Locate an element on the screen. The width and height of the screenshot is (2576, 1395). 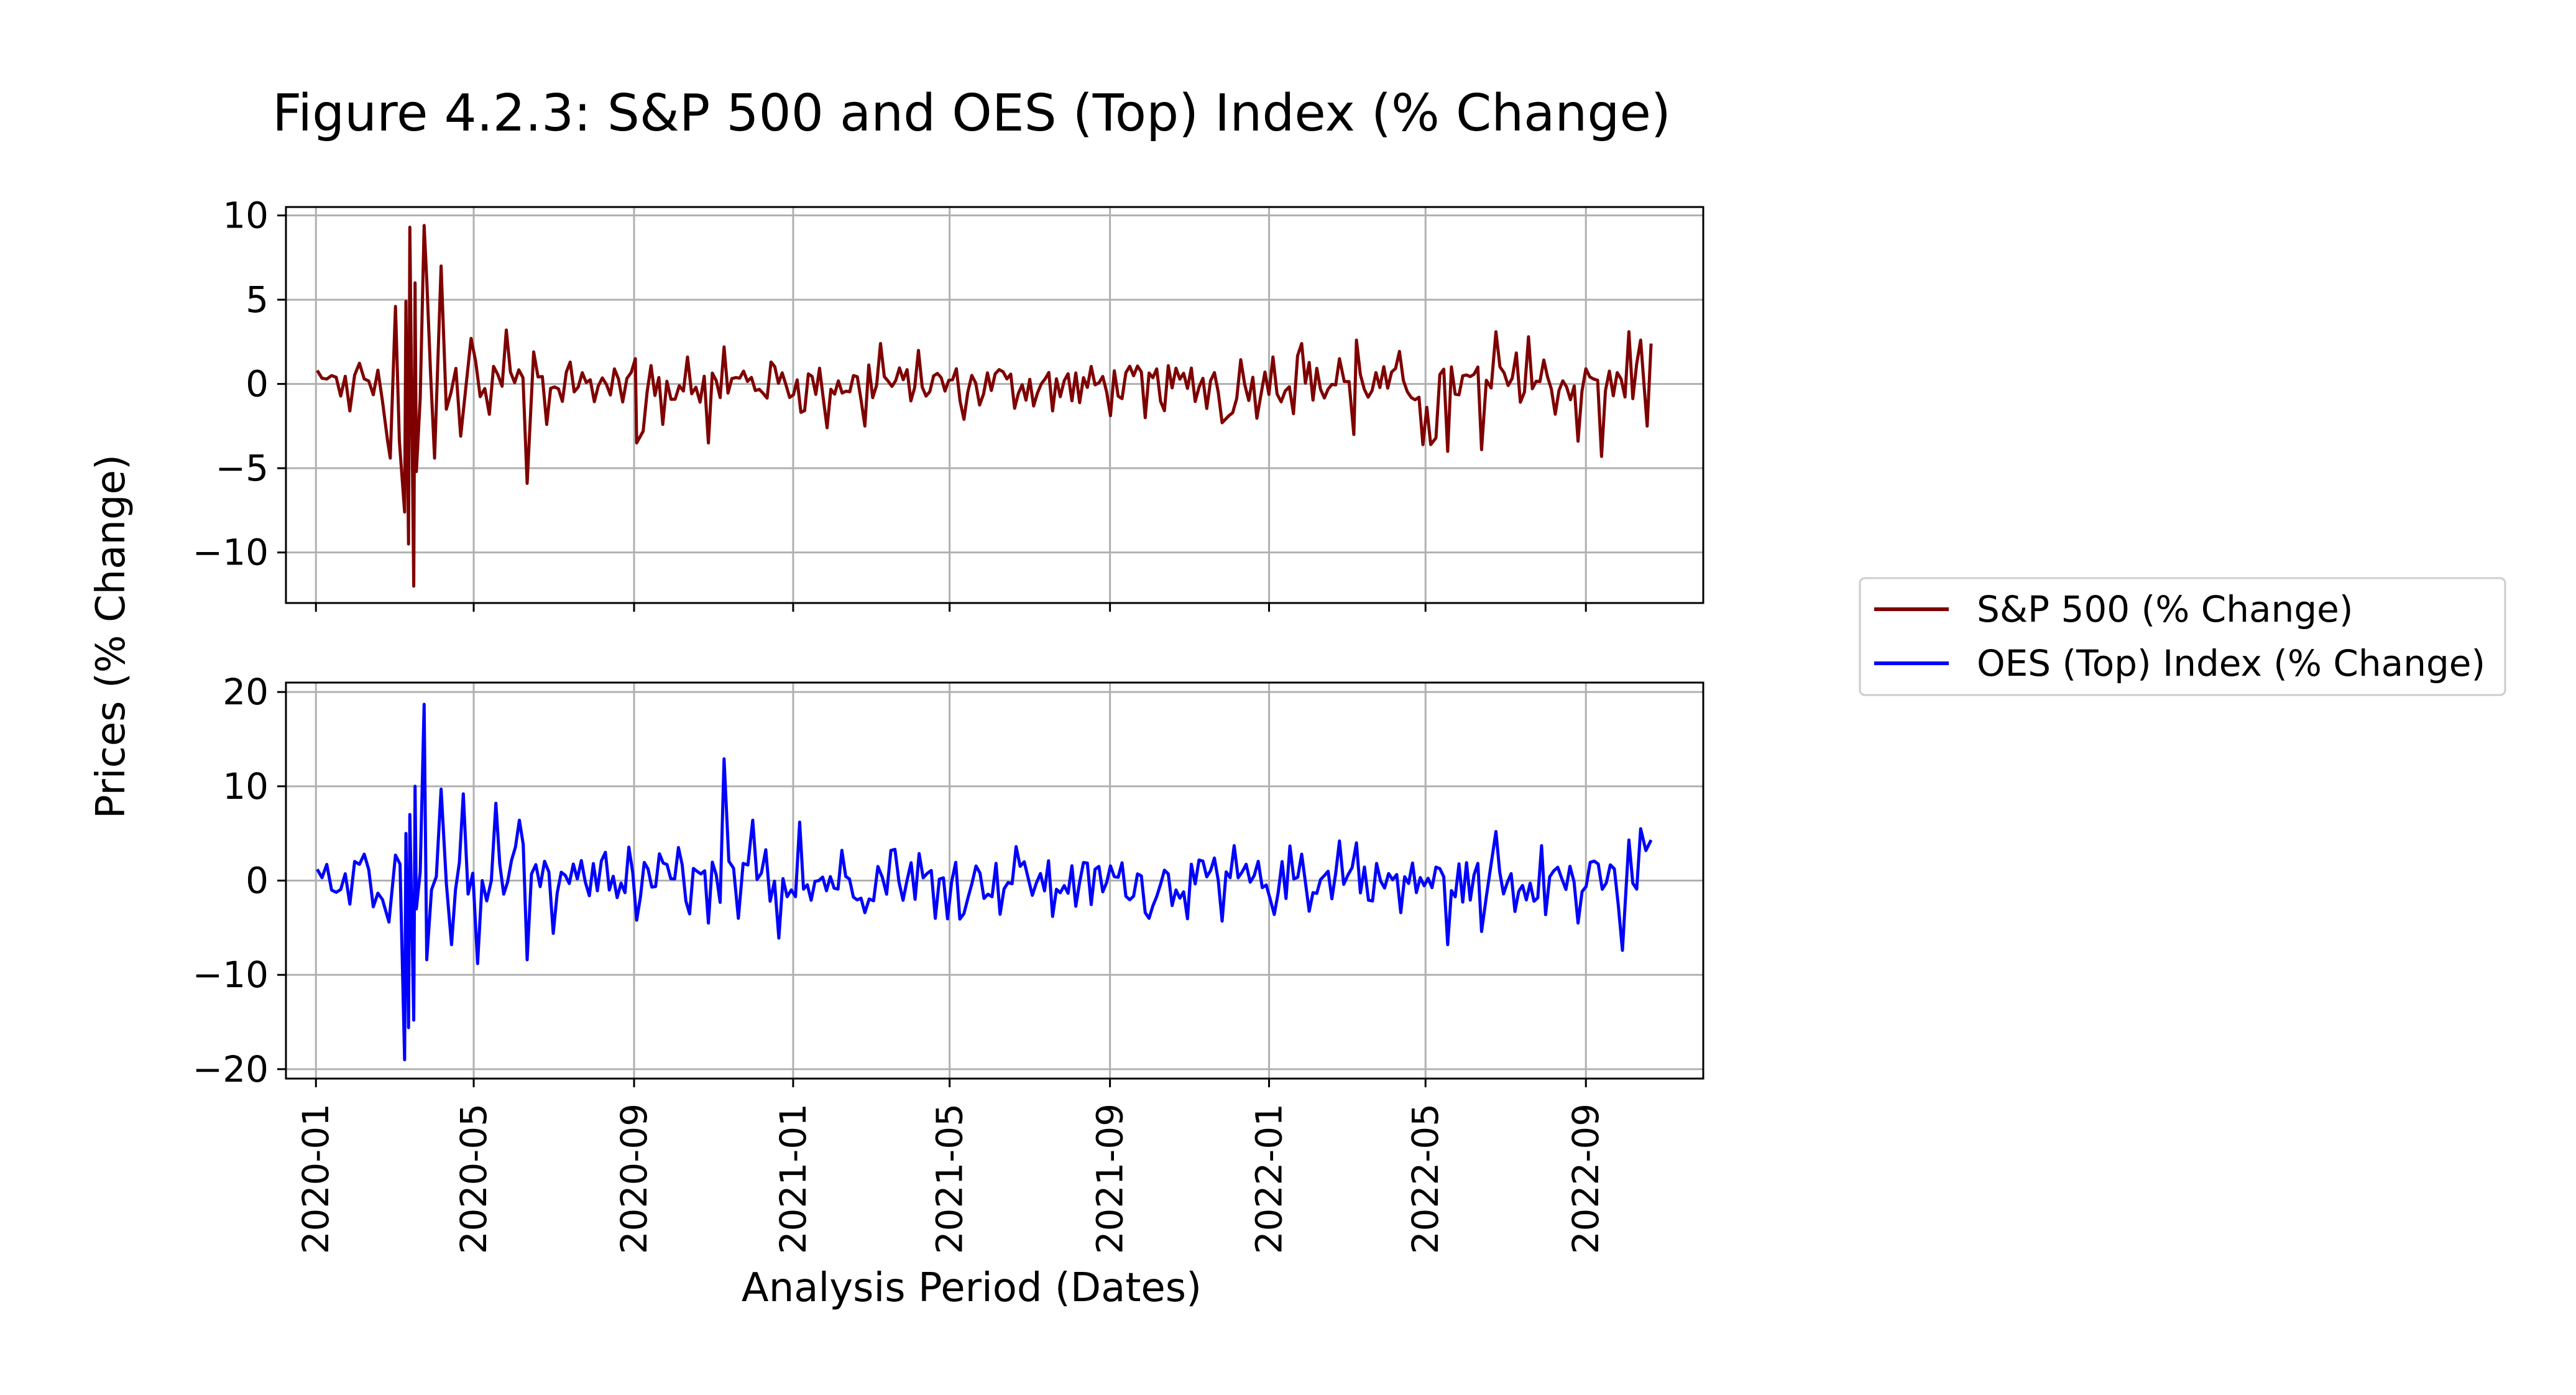
x-tick-label: 2020-05 is located at coordinates (474, 1178).